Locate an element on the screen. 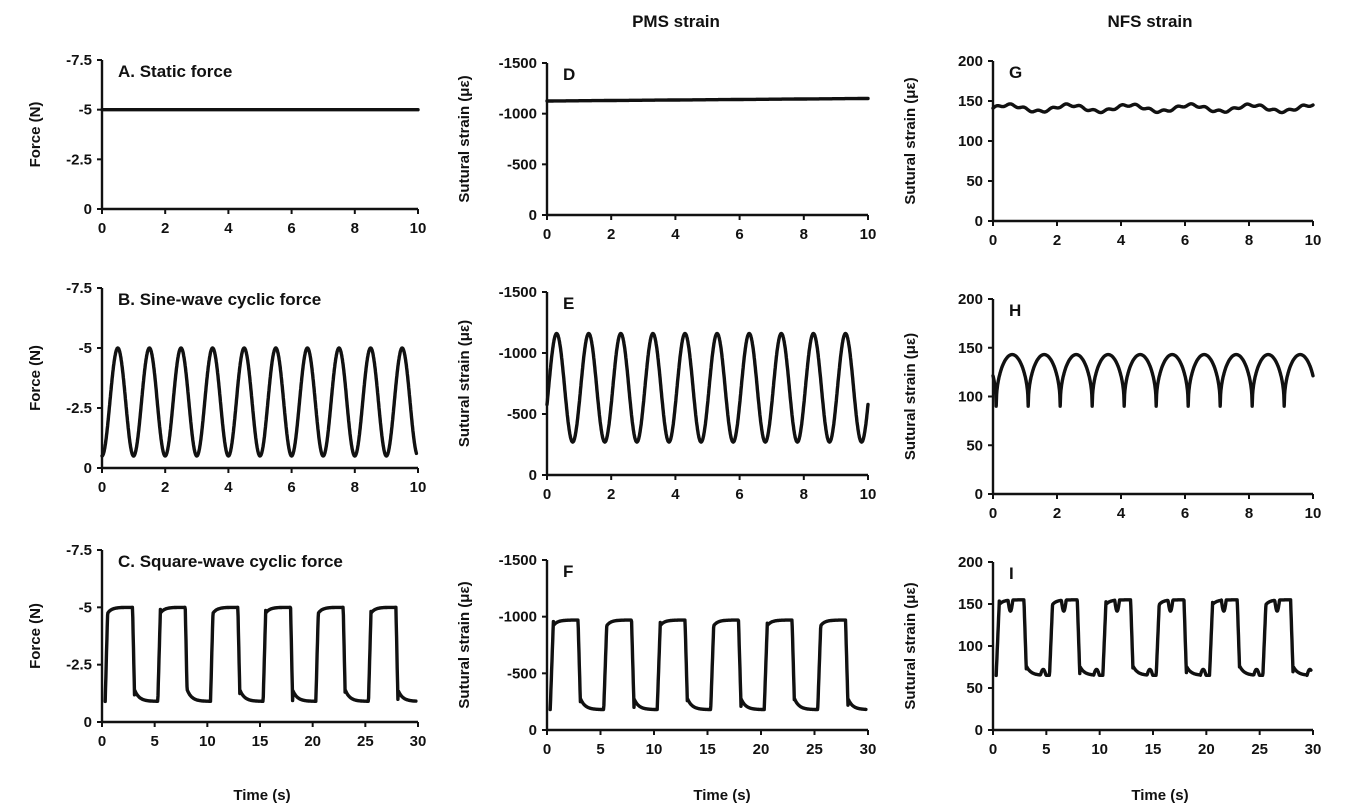  x-tick-label-C-6: 30 is located at coordinates (418, 741).